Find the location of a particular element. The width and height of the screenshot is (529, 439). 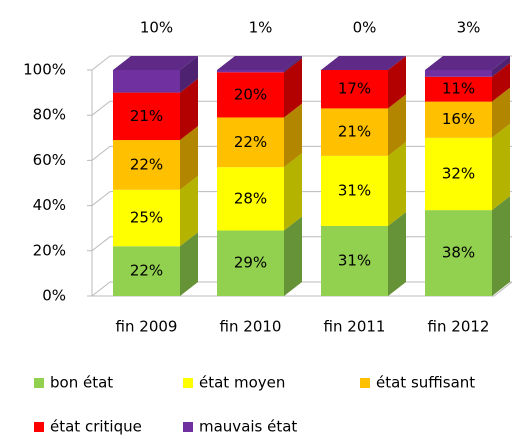

data-label: 17% is located at coordinates (354, 89).